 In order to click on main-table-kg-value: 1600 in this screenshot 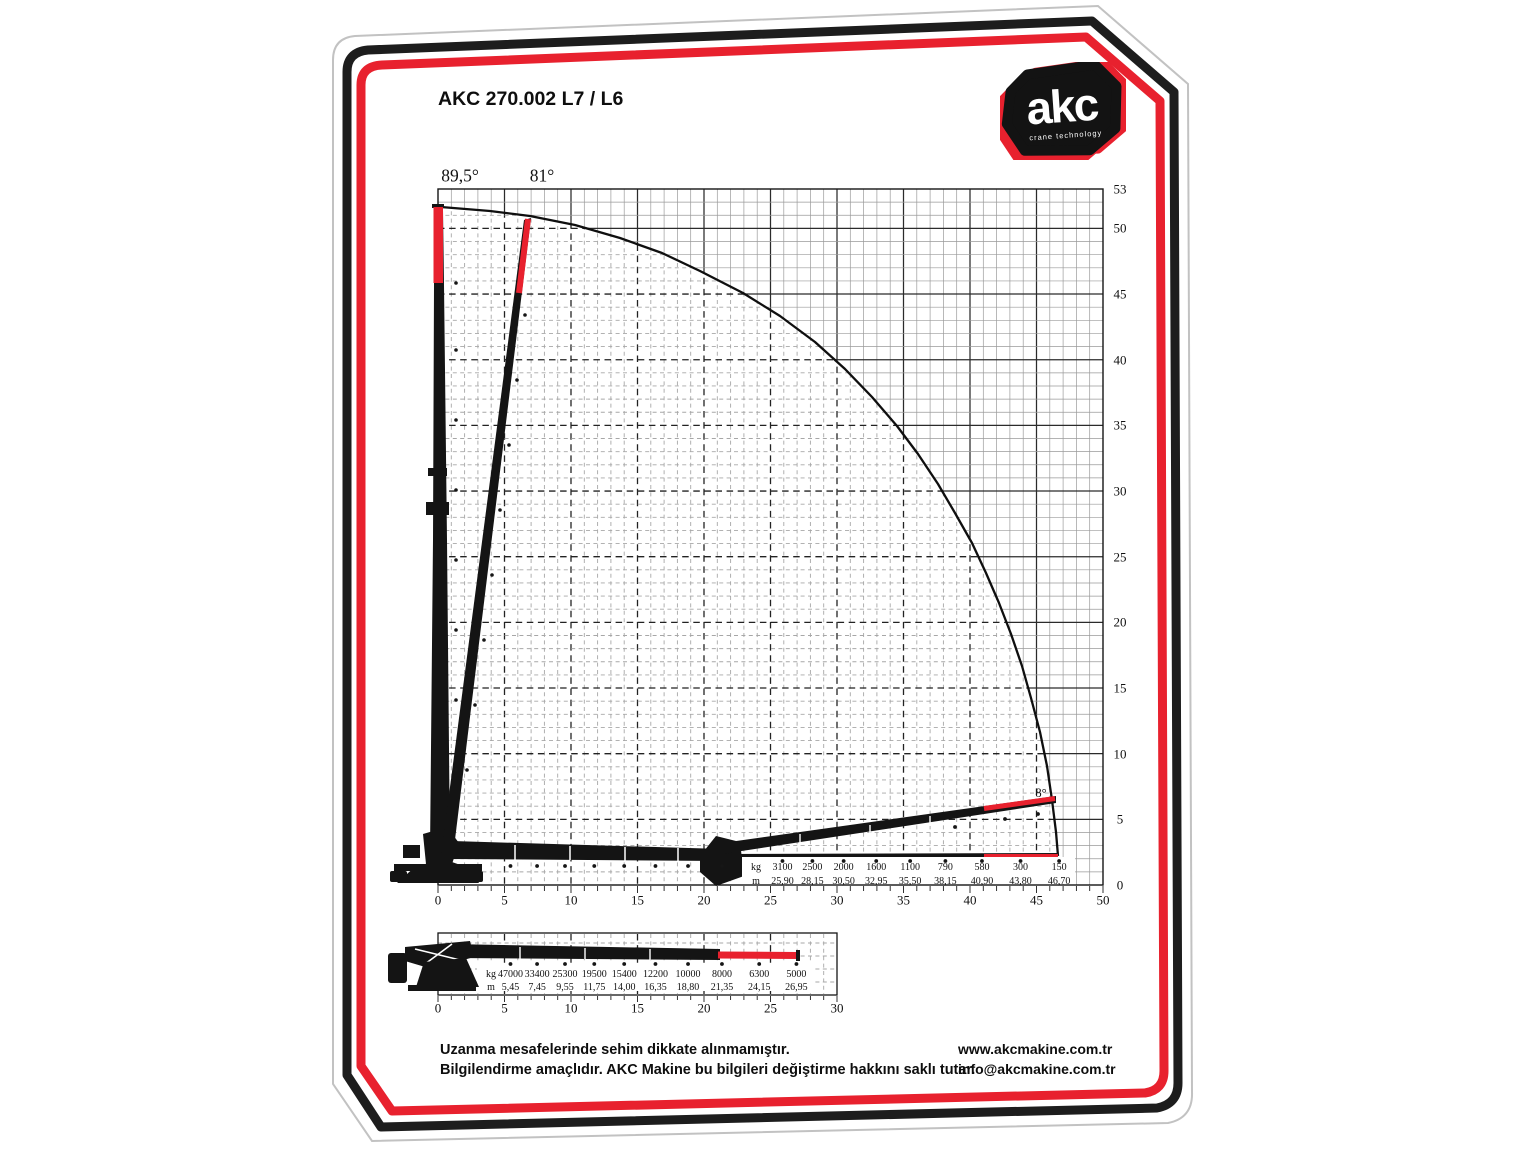, I will do `click(876, 867)`.